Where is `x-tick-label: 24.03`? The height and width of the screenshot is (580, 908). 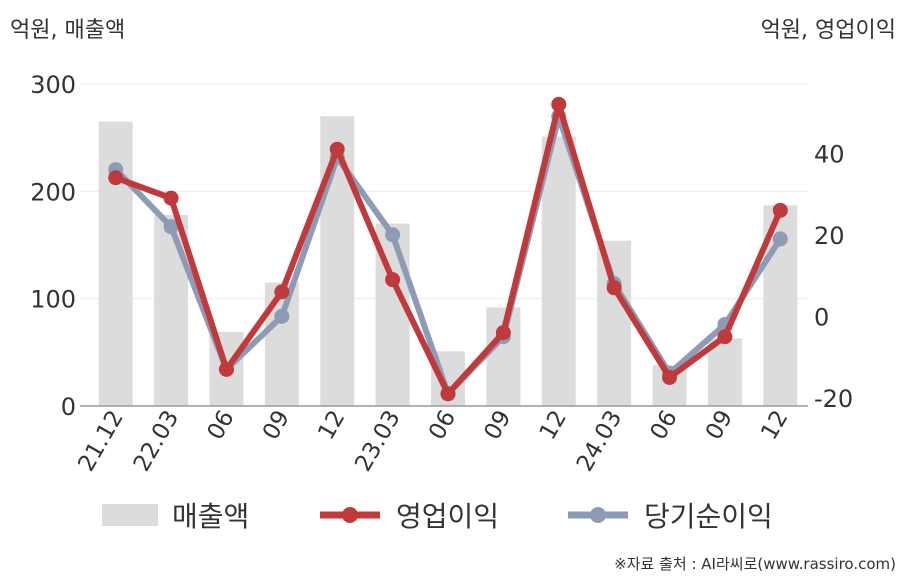 x-tick-label: 24.03 is located at coordinates (599, 441).